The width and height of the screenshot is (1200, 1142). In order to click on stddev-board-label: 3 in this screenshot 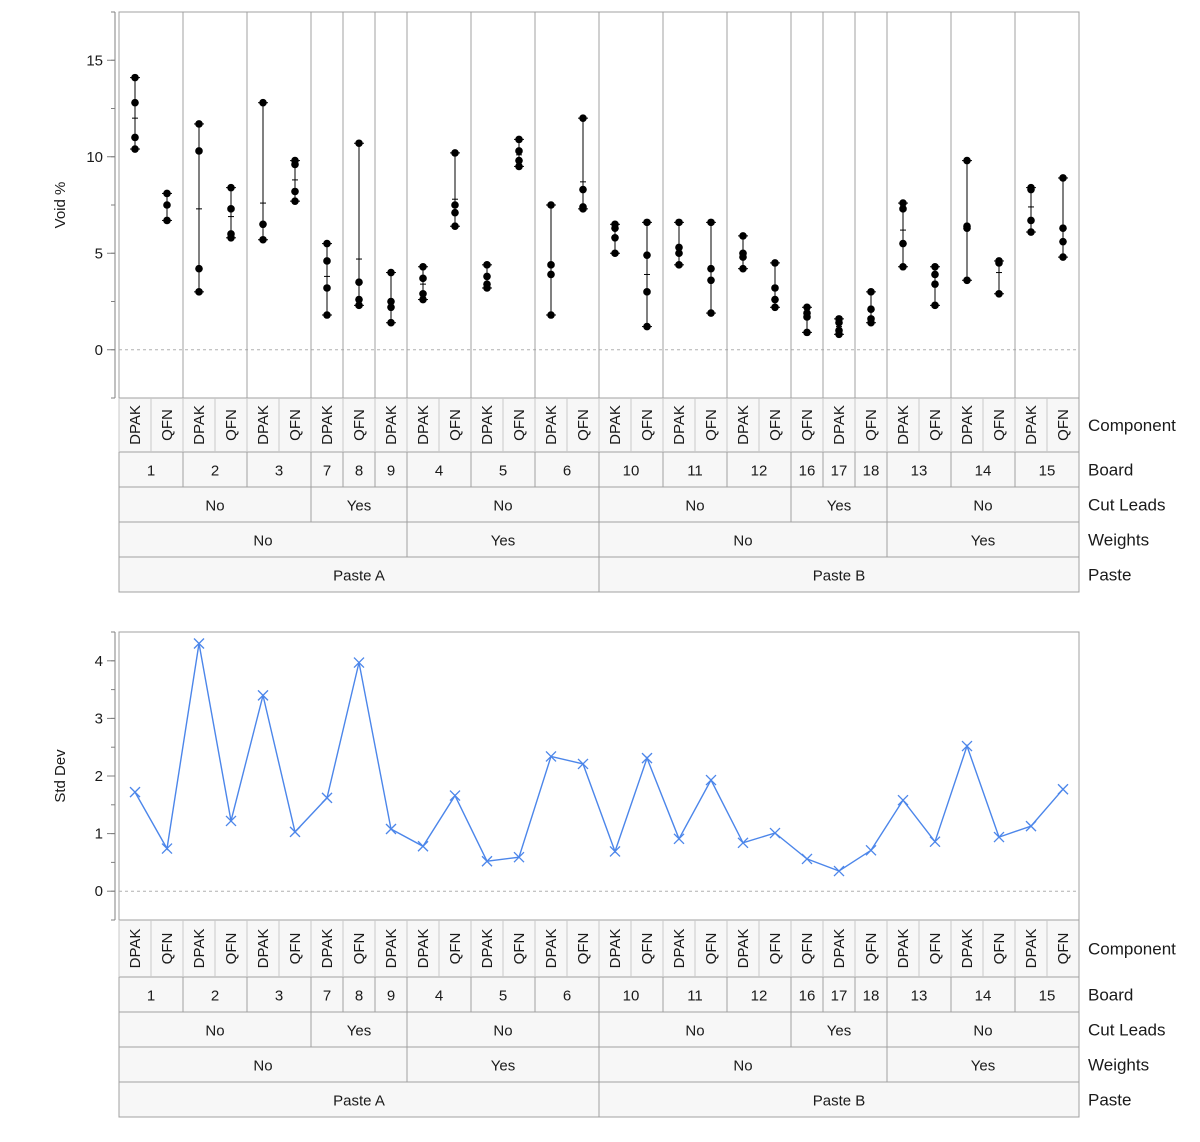, I will do `click(279, 996)`.